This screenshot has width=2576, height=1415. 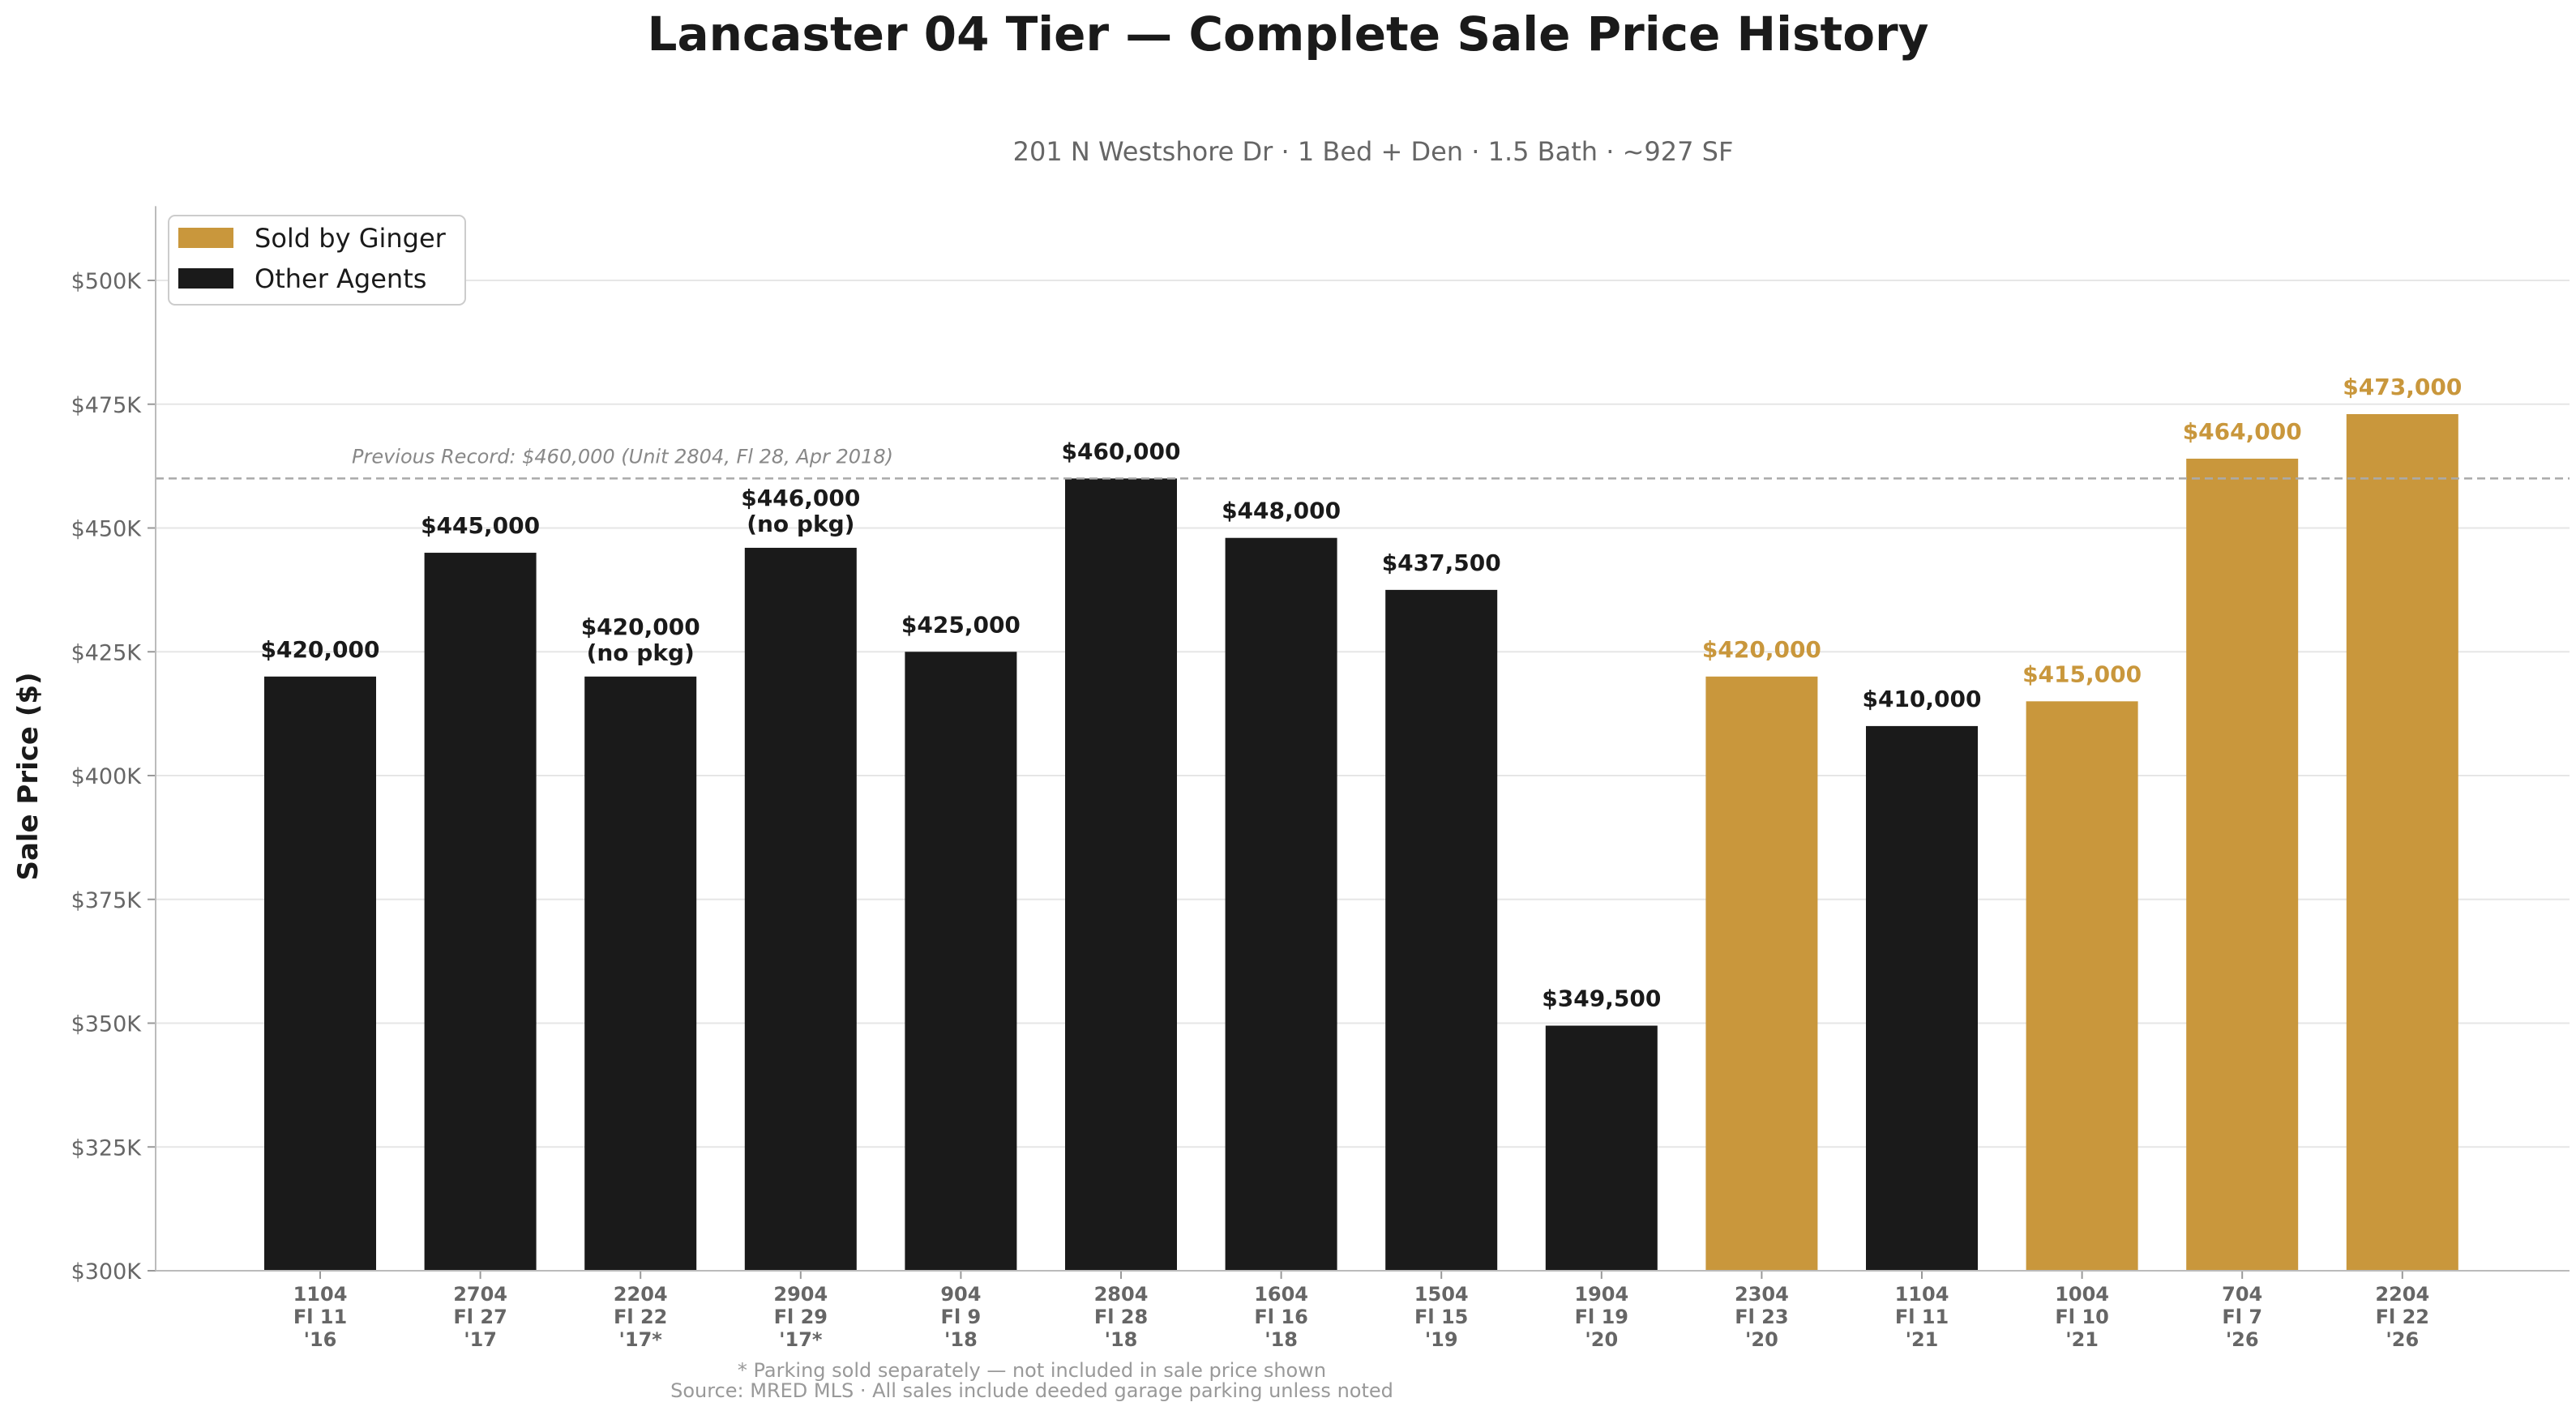 I want to click on x-tick-label: 904, so click(x=960, y=1295).